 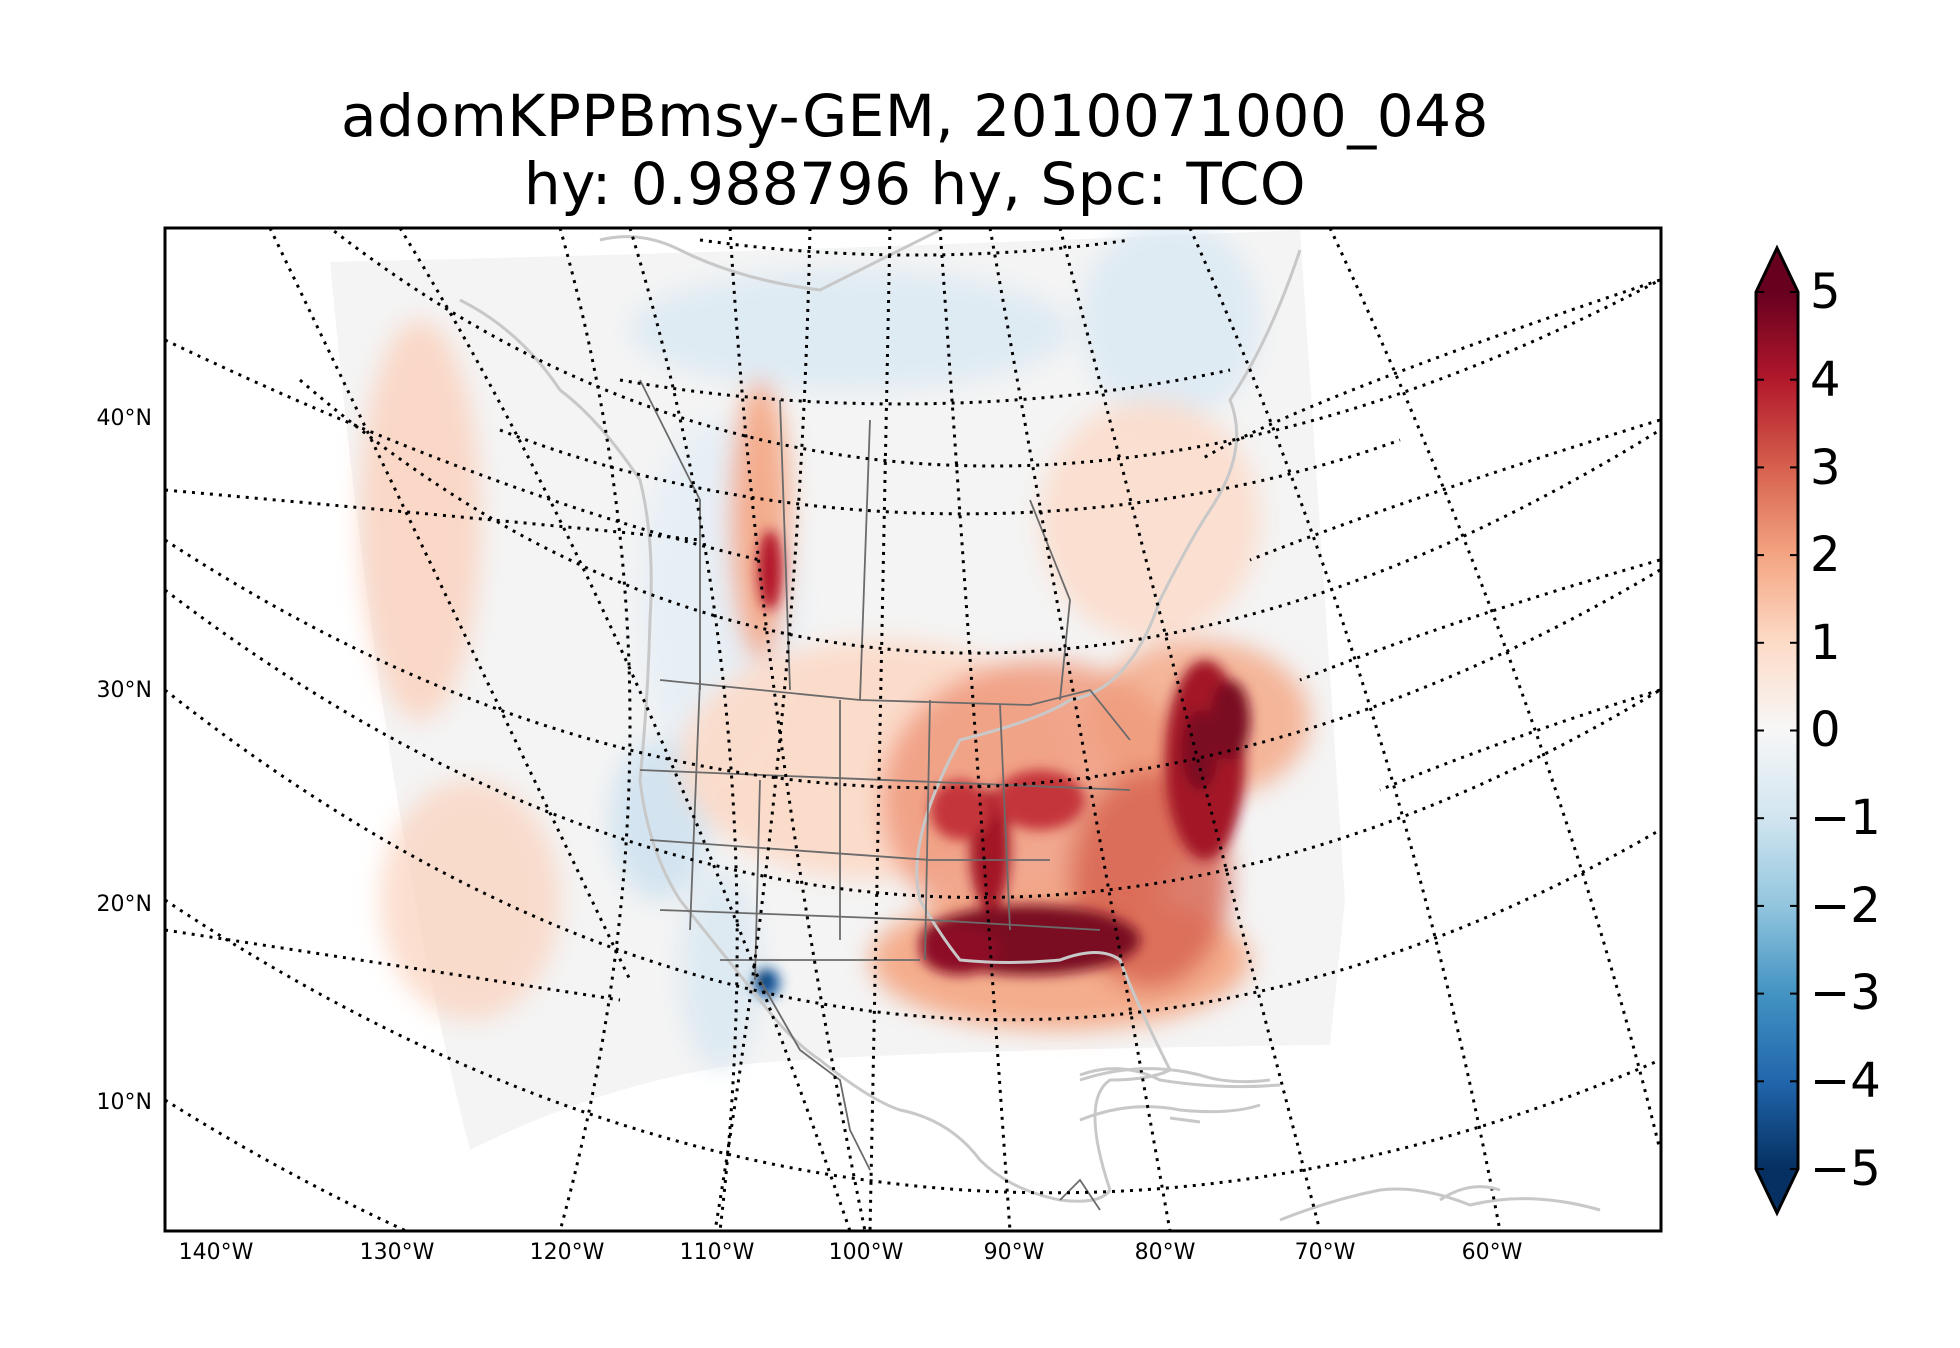 I want to click on colorbar-tick-label: 5, so click(x=1825, y=292).